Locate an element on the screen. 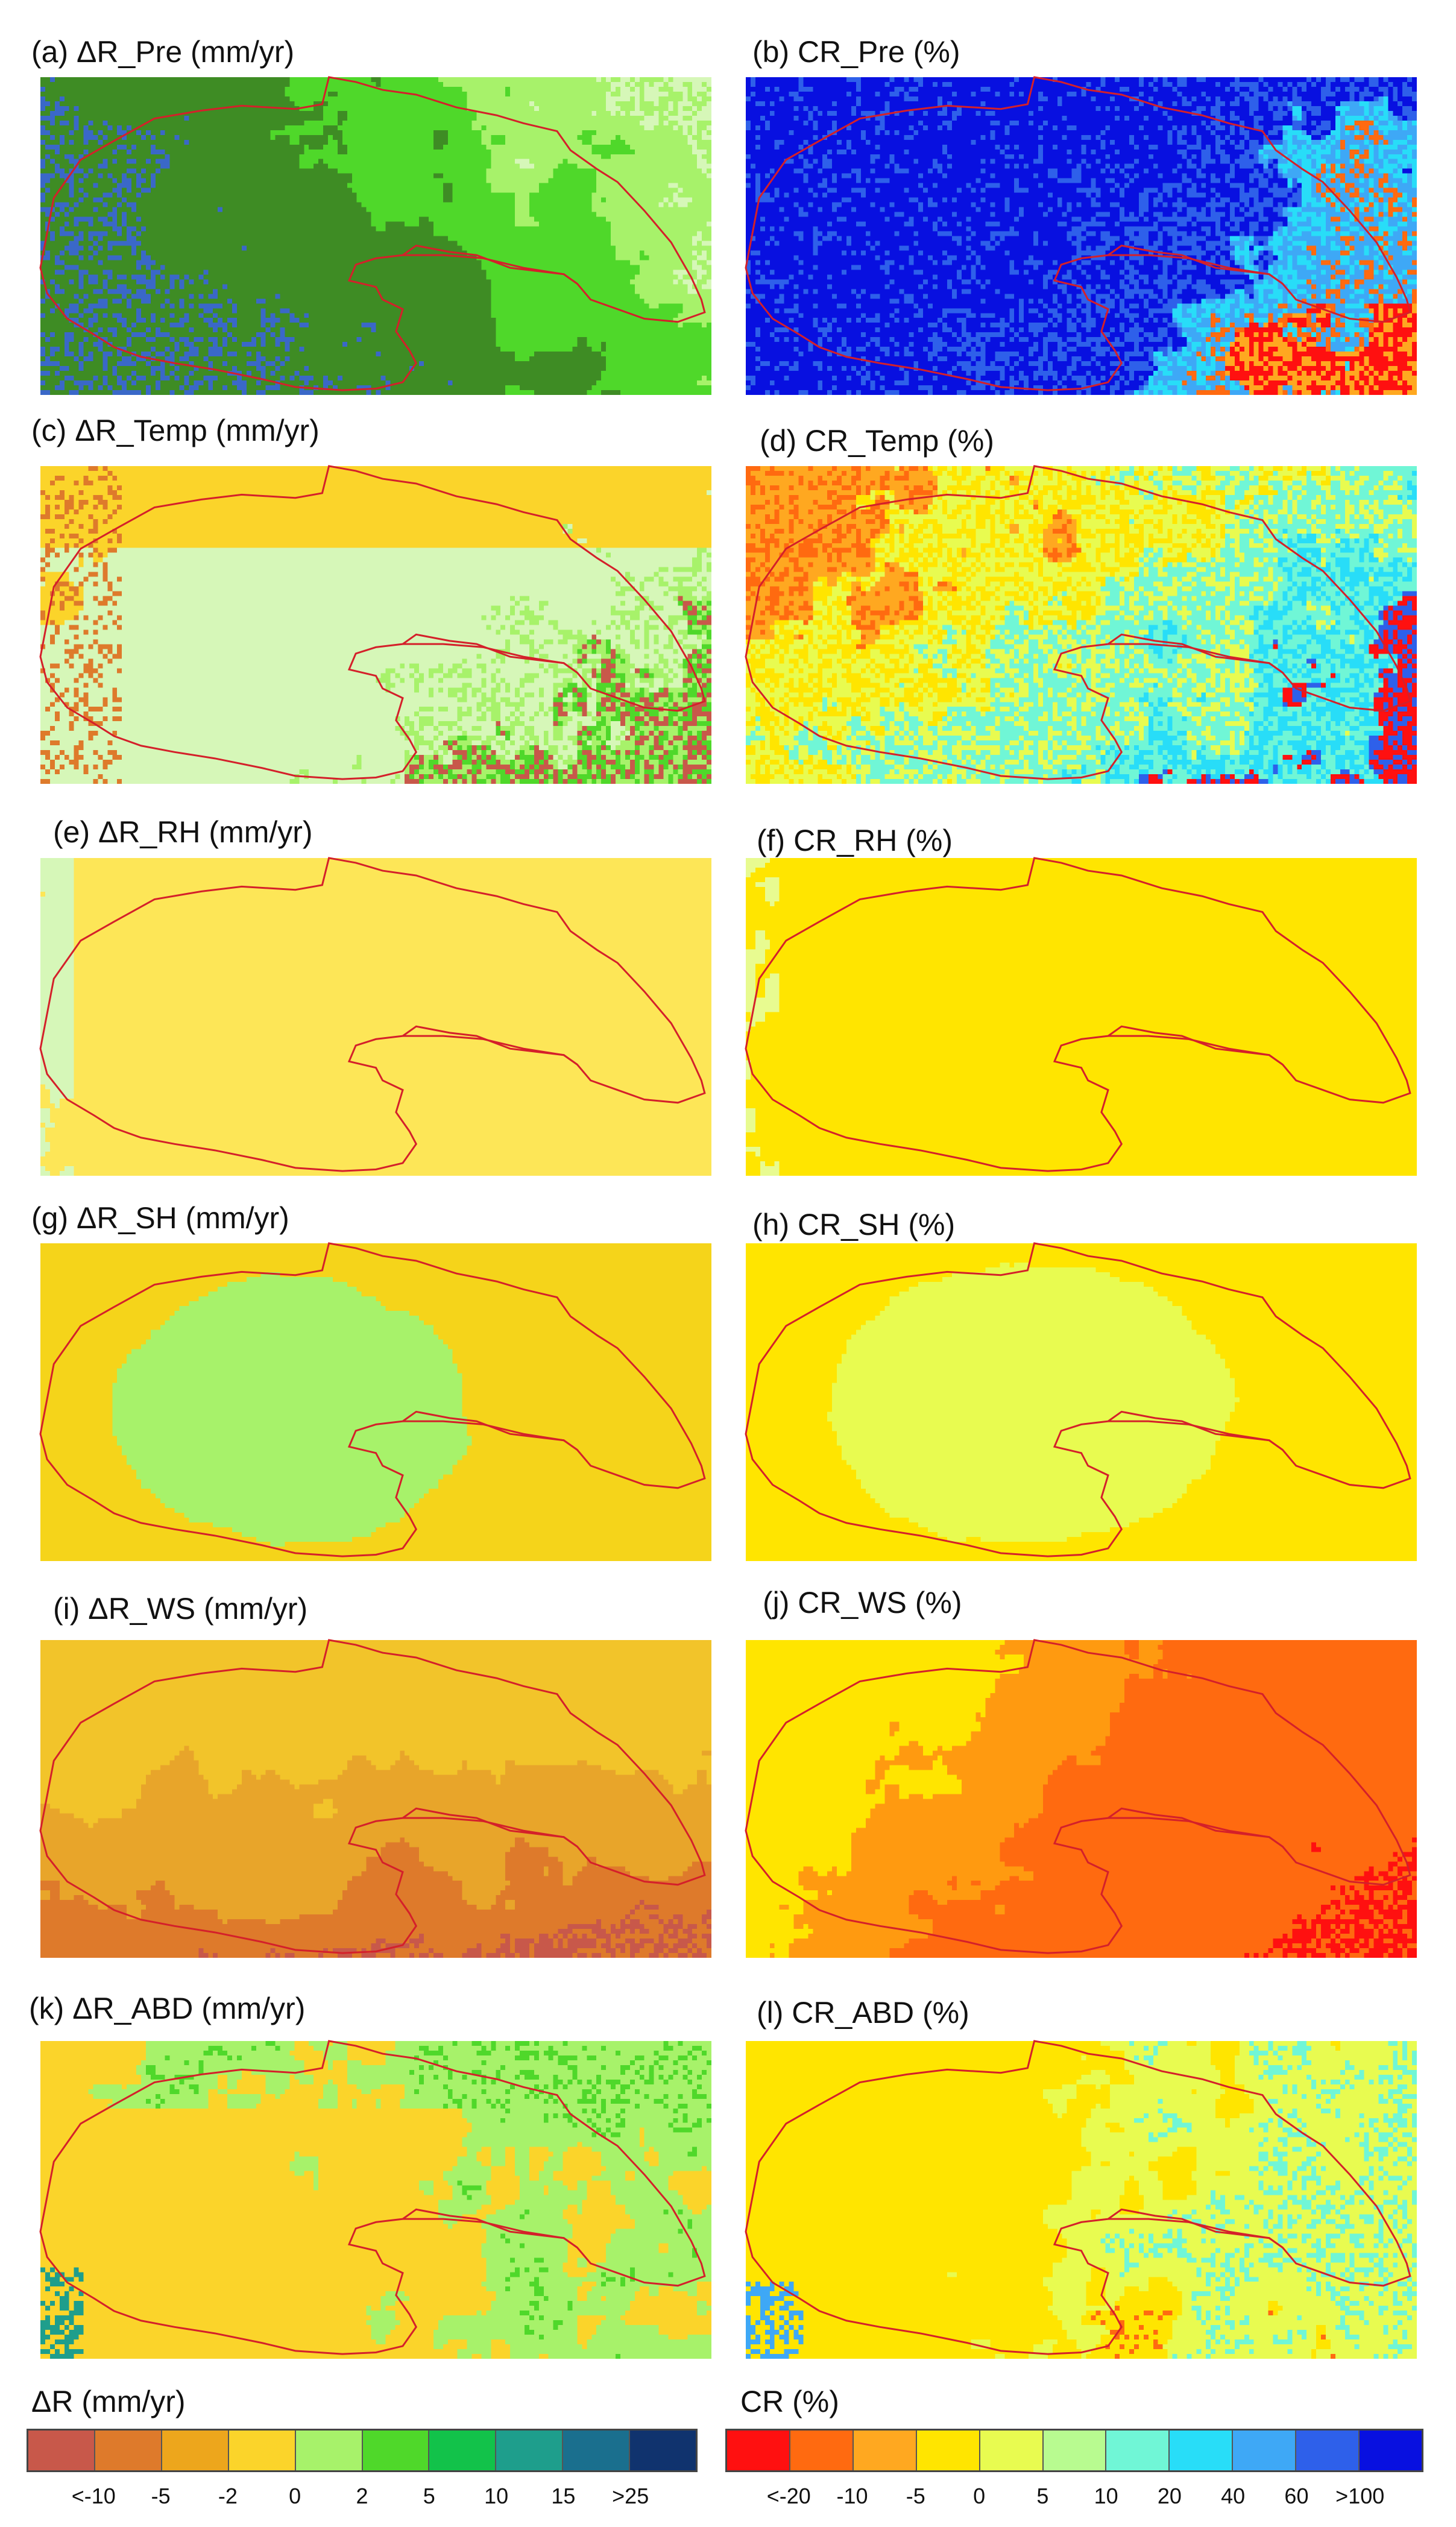 The width and height of the screenshot is (1456, 2527). map-panel-g is located at coordinates (376, 1402).